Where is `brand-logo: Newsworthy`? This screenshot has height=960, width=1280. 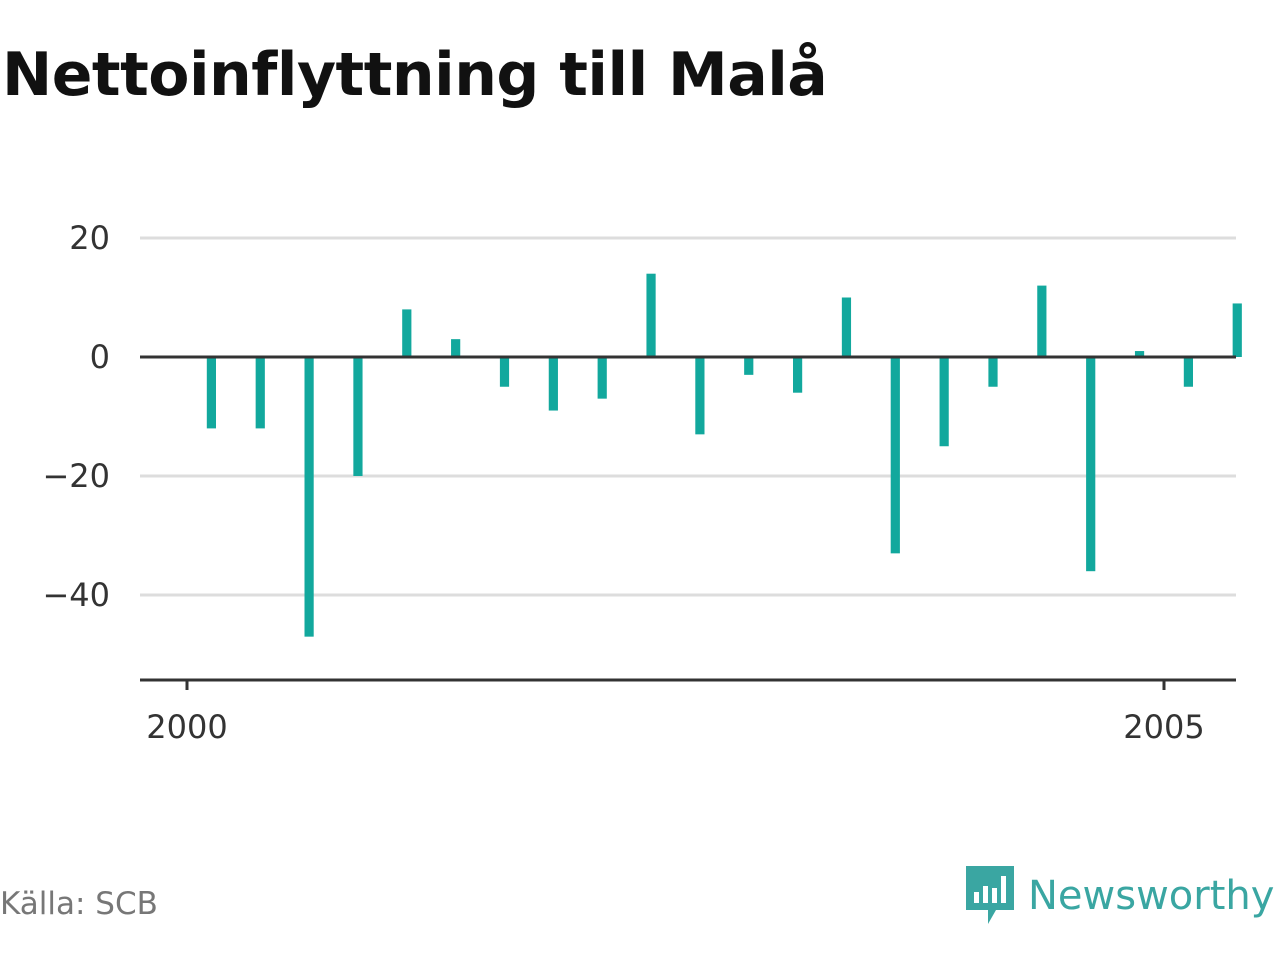
brand-logo: Newsworthy is located at coordinates (1118, 896).